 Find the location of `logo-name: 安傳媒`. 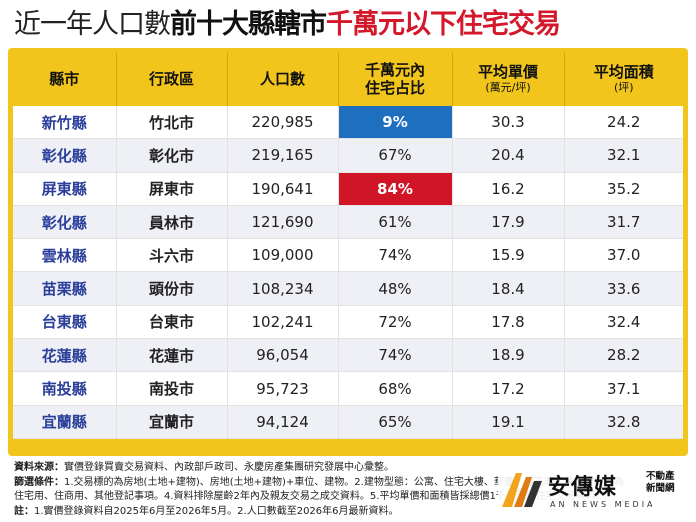

logo-name: 安傳媒 is located at coordinates (583, 487).